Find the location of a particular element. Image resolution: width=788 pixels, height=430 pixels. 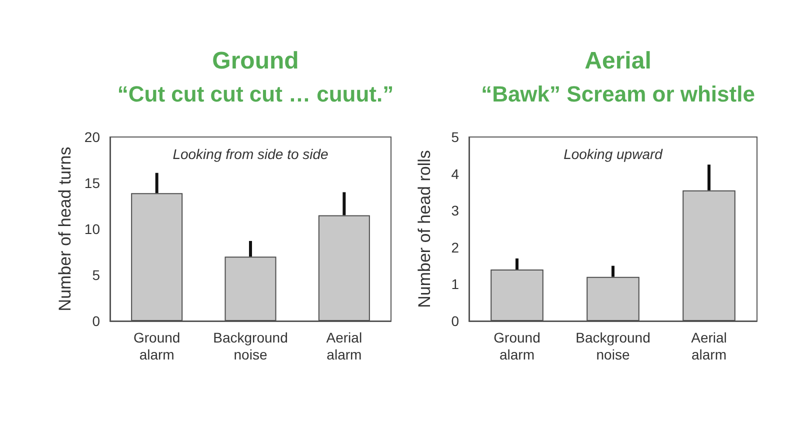

y-tick-label: 3 is located at coordinates (455, 210).